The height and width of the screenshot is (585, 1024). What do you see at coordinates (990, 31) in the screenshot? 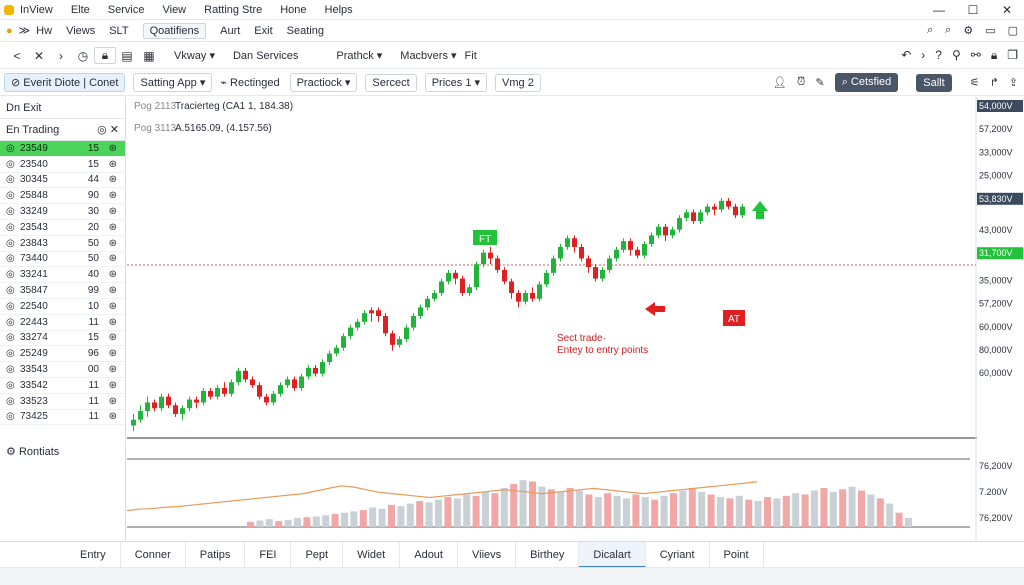
I see `screenshot-icon: ▭` at bounding box center [990, 31].